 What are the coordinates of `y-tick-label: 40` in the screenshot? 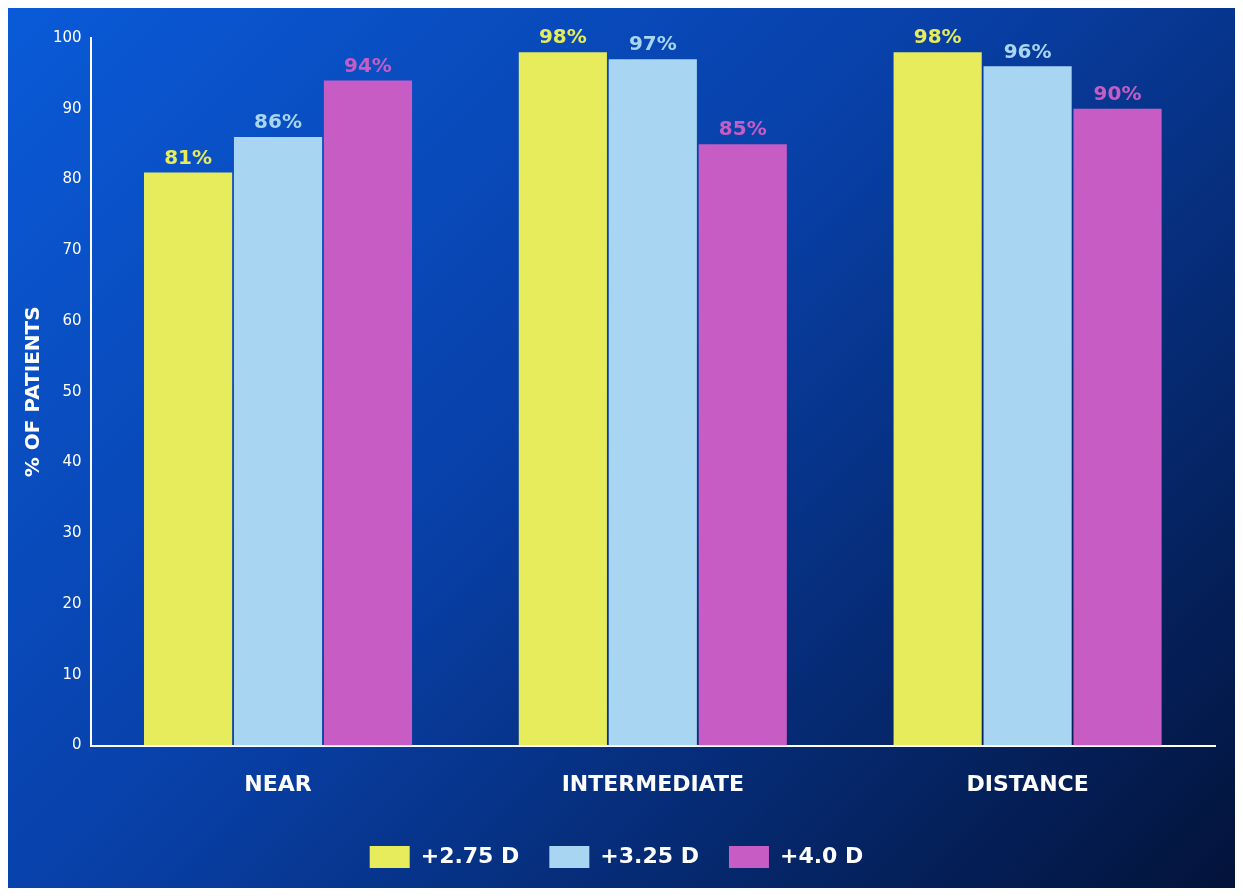 It's located at (72, 461).